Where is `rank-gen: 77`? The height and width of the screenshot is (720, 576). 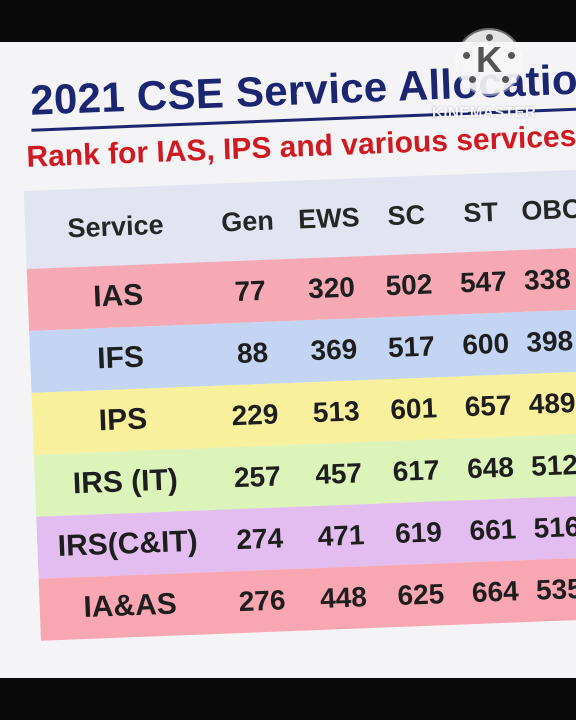 rank-gen: 77 is located at coordinates (250, 291).